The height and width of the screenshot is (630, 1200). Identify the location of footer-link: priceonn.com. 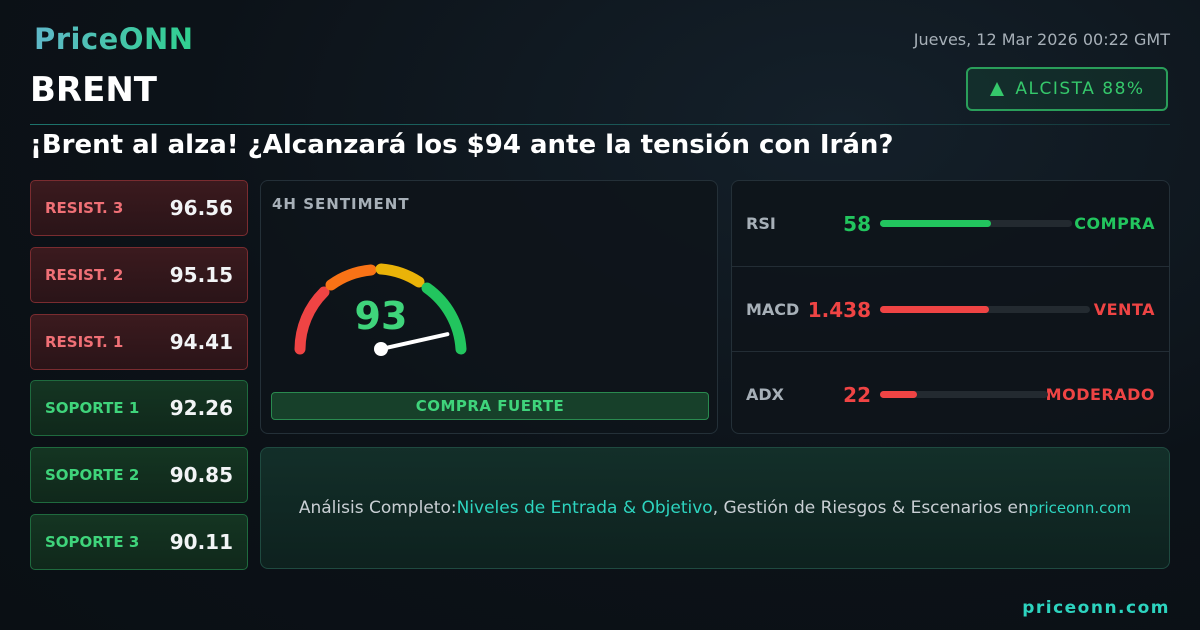
(1096, 608).